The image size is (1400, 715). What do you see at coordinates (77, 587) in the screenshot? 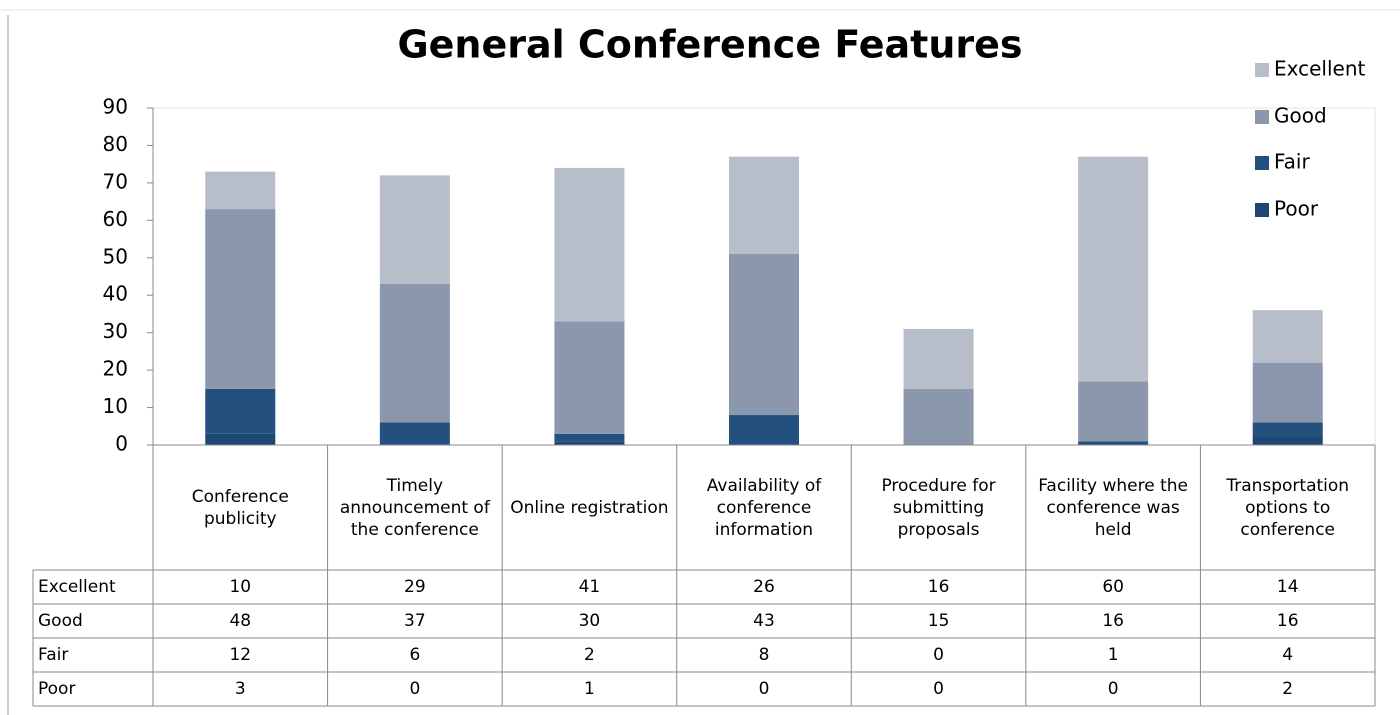
I see `row-label: Excellent` at bounding box center [77, 587].